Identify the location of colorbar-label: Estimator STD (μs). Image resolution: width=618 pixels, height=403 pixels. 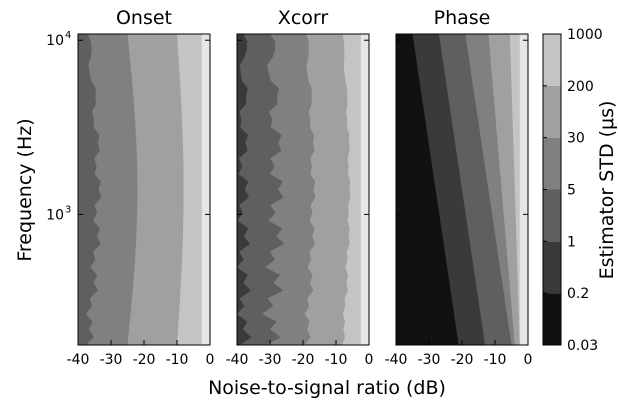
(607, 190).